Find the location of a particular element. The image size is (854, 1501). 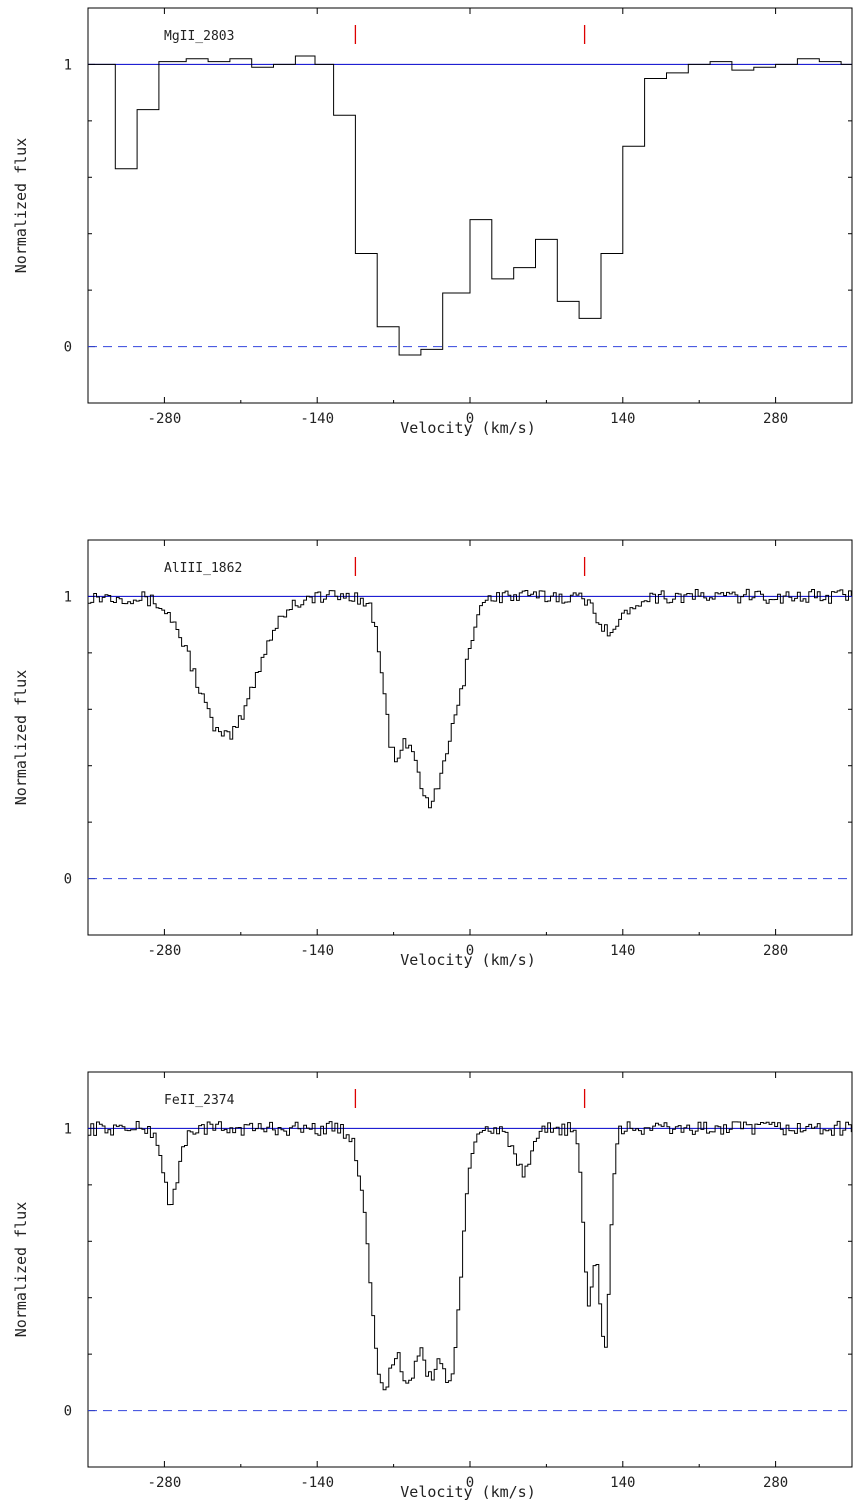

ion-label: AlIII_1862 is located at coordinates (203, 568).